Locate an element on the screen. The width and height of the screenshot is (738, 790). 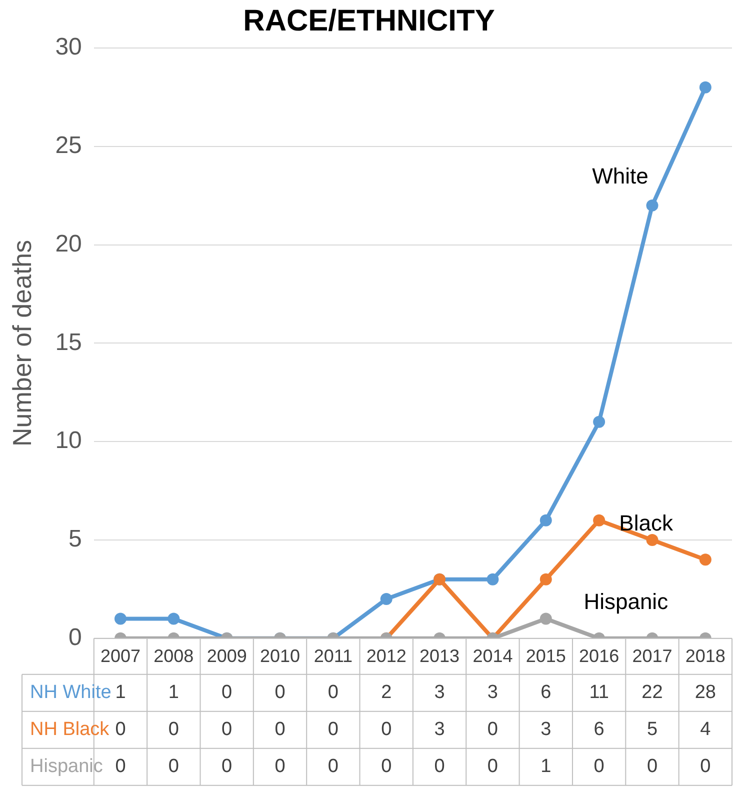
y-tick-label: 25 is located at coordinates (68, 146).